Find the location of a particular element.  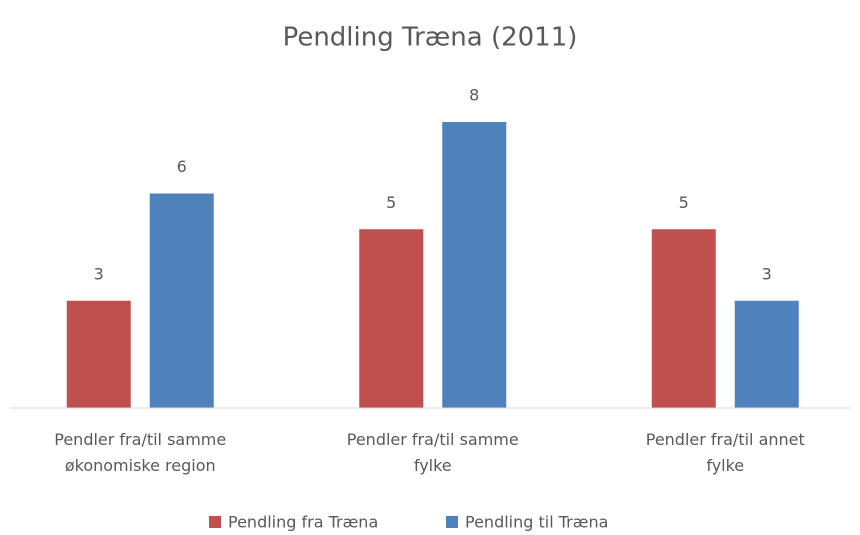

data-label: 6 is located at coordinates (182, 166).